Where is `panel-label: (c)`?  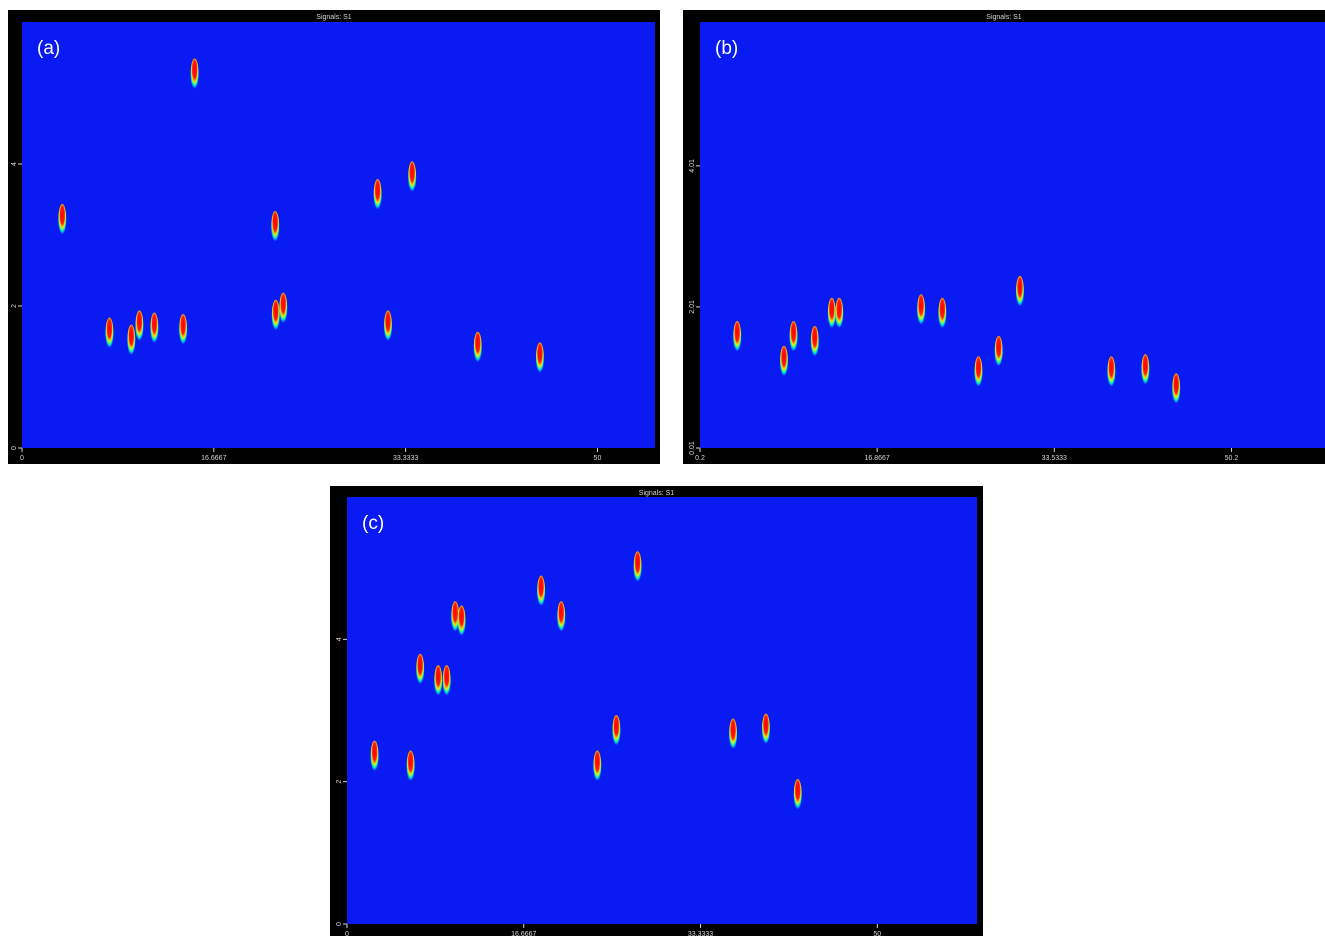 panel-label: (c) is located at coordinates (373, 523).